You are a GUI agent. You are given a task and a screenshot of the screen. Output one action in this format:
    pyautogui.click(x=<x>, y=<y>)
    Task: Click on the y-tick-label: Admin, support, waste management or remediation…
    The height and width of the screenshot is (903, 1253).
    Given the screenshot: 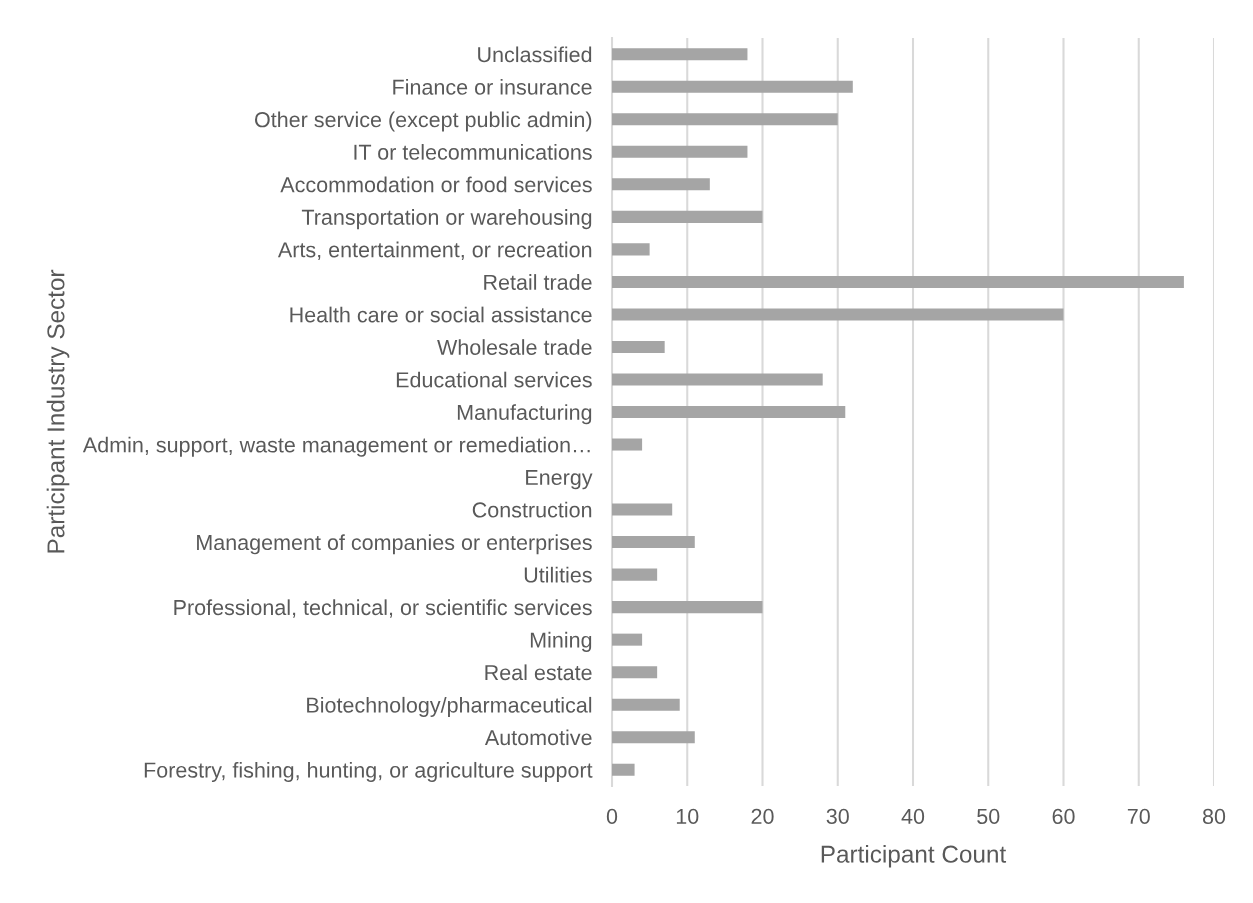 What is the action you would take?
    pyautogui.click(x=336, y=446)
    